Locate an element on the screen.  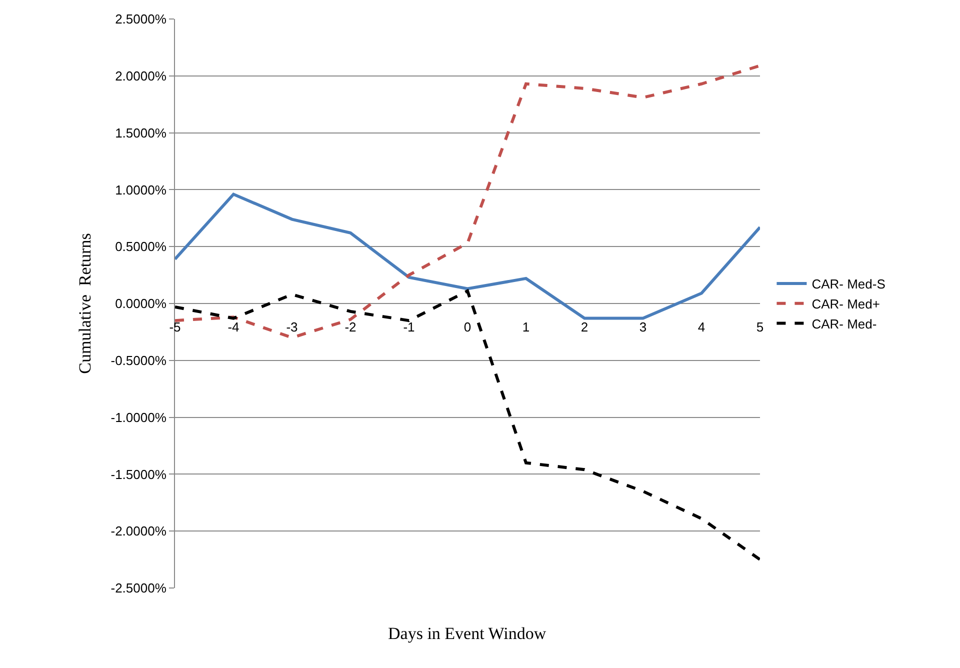
y-tick-label: 2.0000% is located at coordinates (141, 76).